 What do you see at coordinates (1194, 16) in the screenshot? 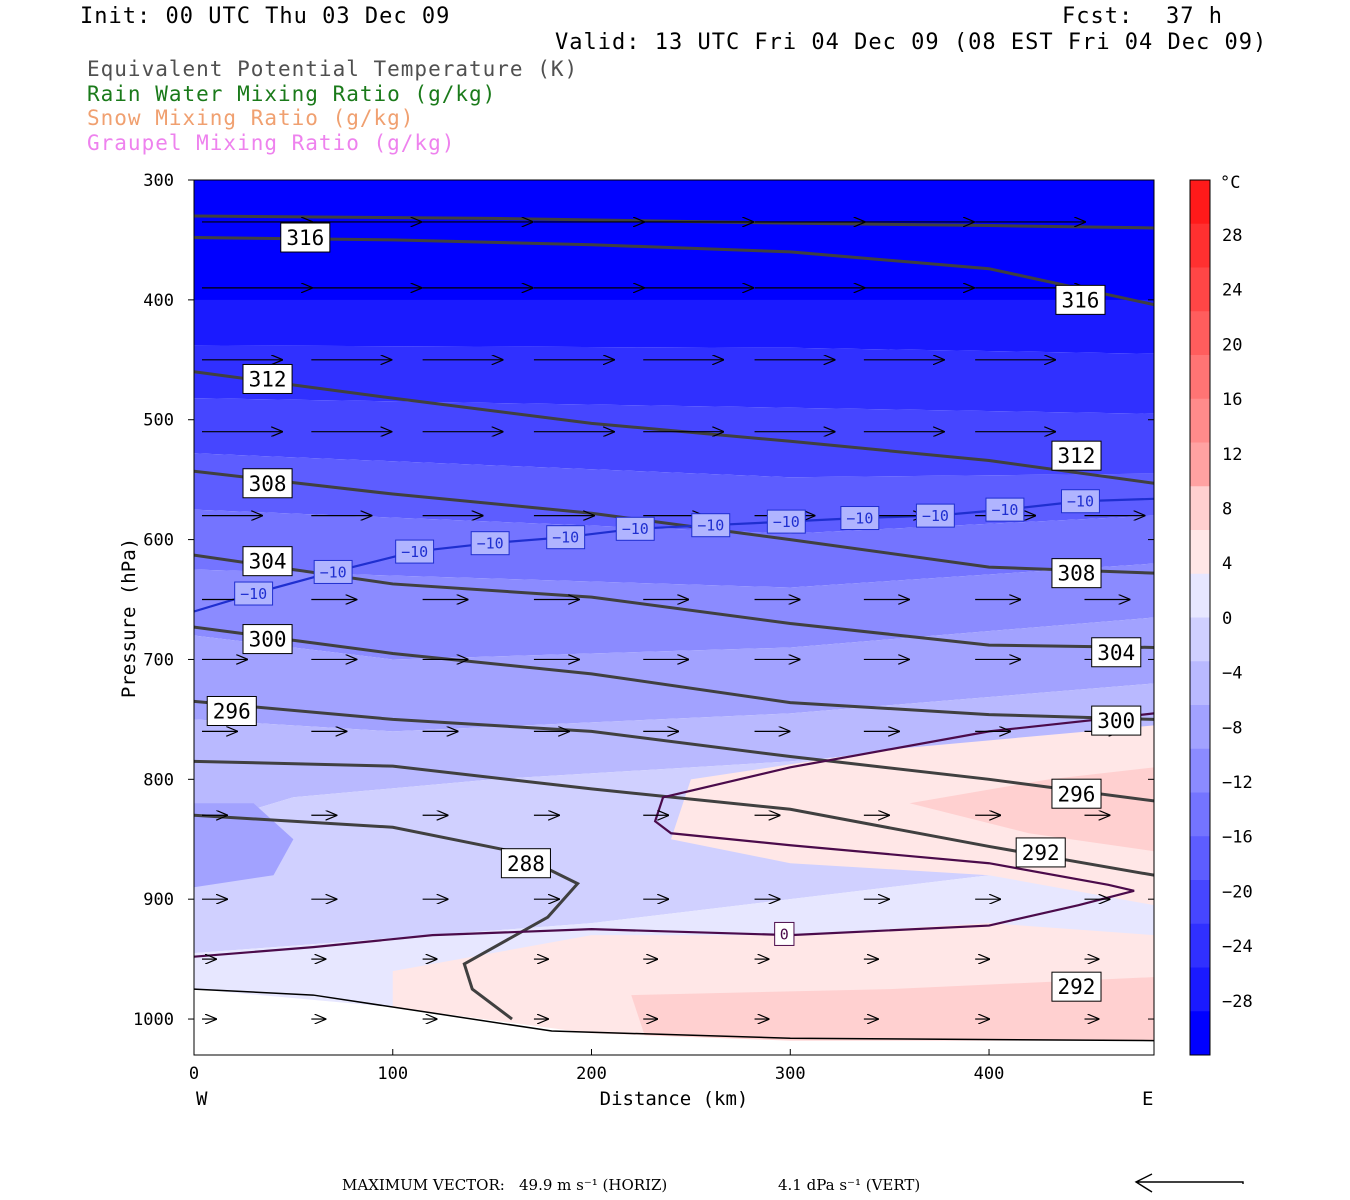
I see `fcst-value: 37 h` at bounding box center [1194, 16].